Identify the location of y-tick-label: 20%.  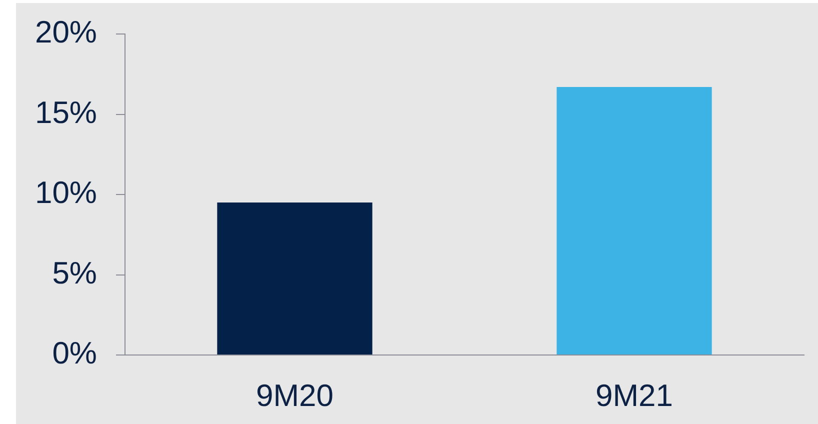
(65, 32).